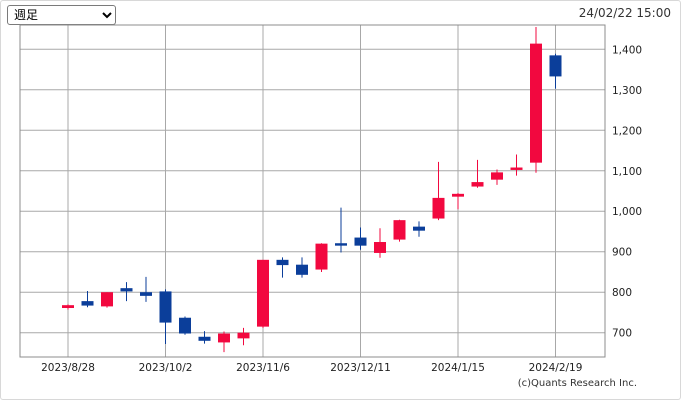  I want to click on y-tick-label: 1,300, so click(627, 91).